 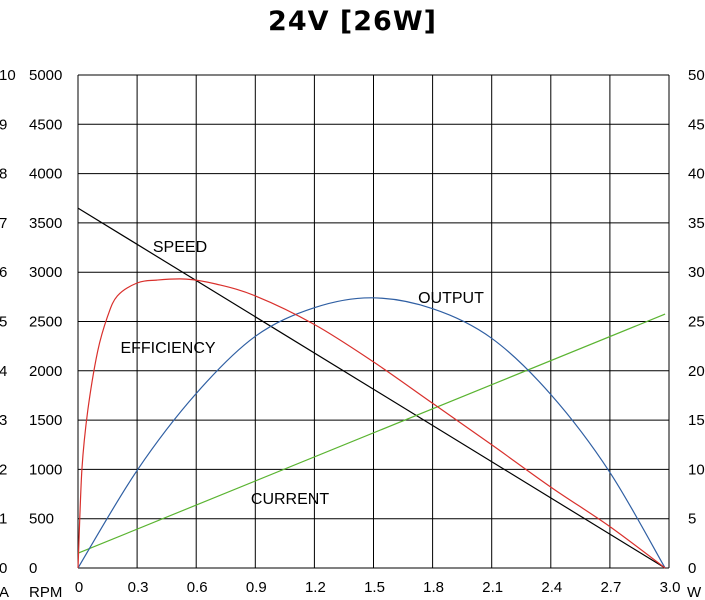 What do you see at coordinates (45, 322) in the screenshot?
I see `speed-tick-label: 2500` at bounding box center [45, 322].